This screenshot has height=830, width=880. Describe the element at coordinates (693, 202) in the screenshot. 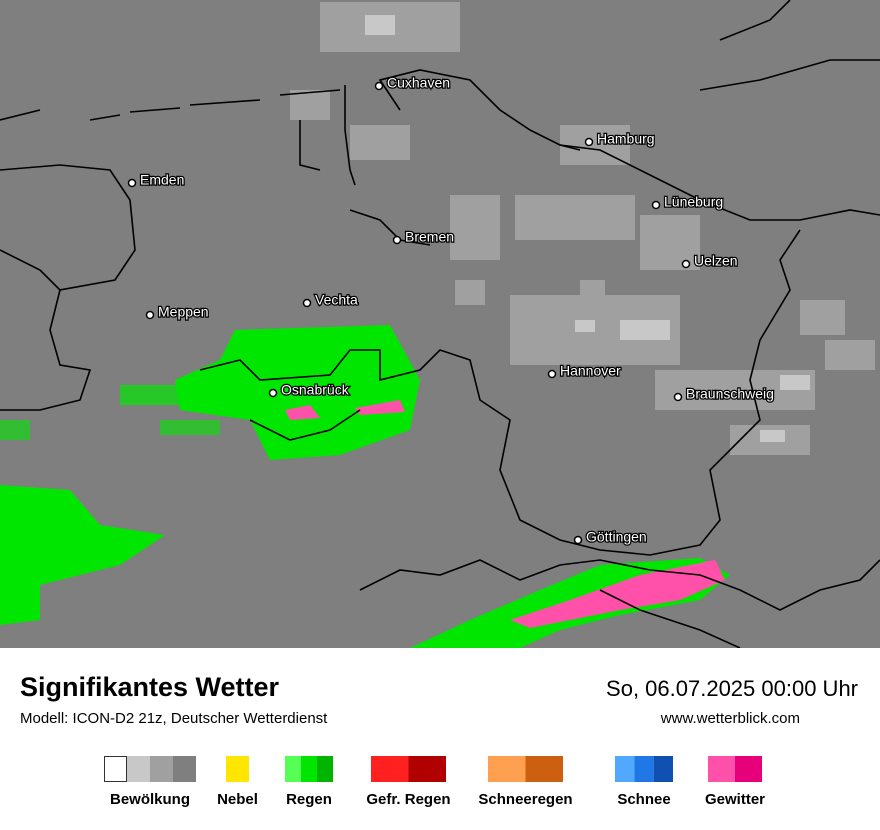

I see `city-label: Lüneburg` at that location.